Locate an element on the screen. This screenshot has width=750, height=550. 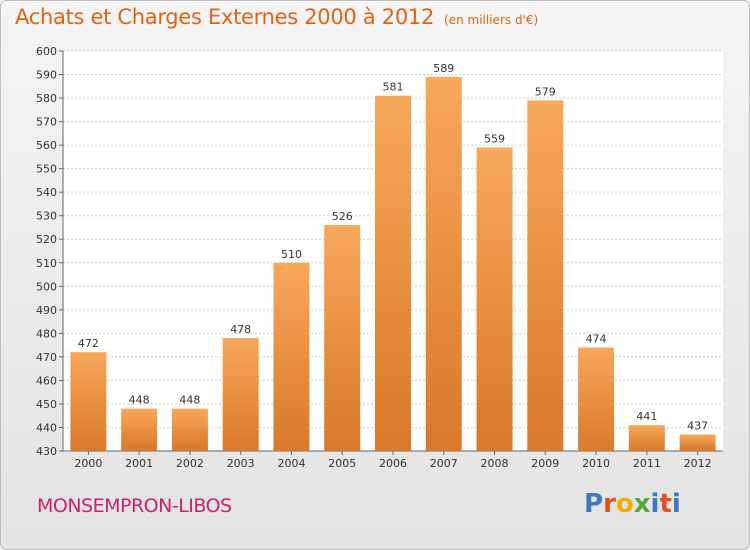
bar-value-label: 441 is located at coordinates (646, 416).